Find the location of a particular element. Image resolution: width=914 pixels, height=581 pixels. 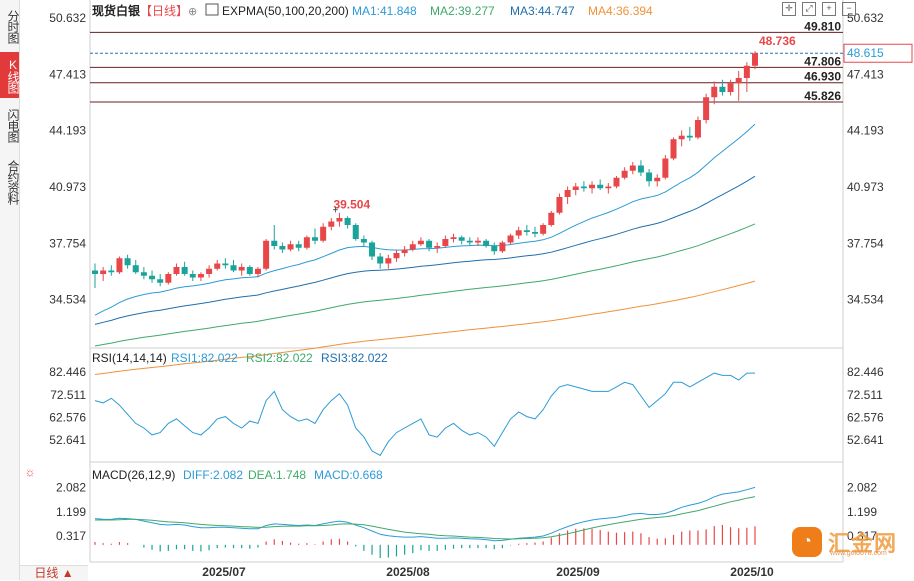

ma4-label: MA4:36.394 is located at coordinates (620, 11).